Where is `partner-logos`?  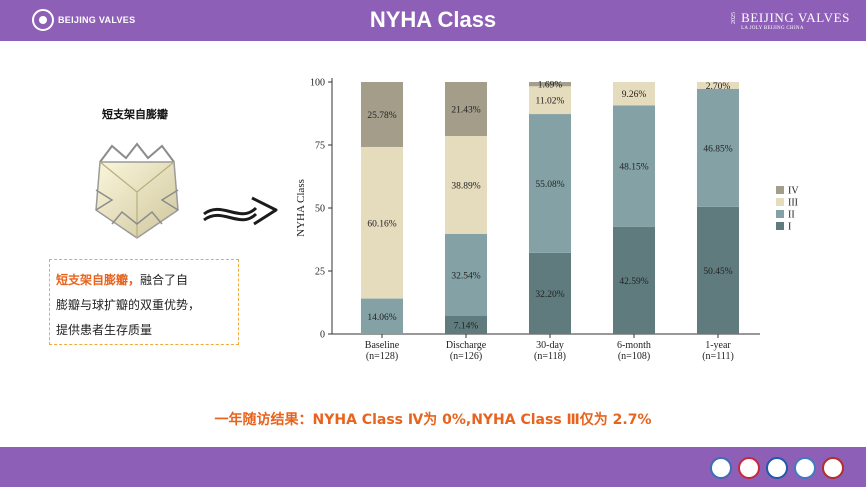 partner-logos is located at coordinates (777, 468).